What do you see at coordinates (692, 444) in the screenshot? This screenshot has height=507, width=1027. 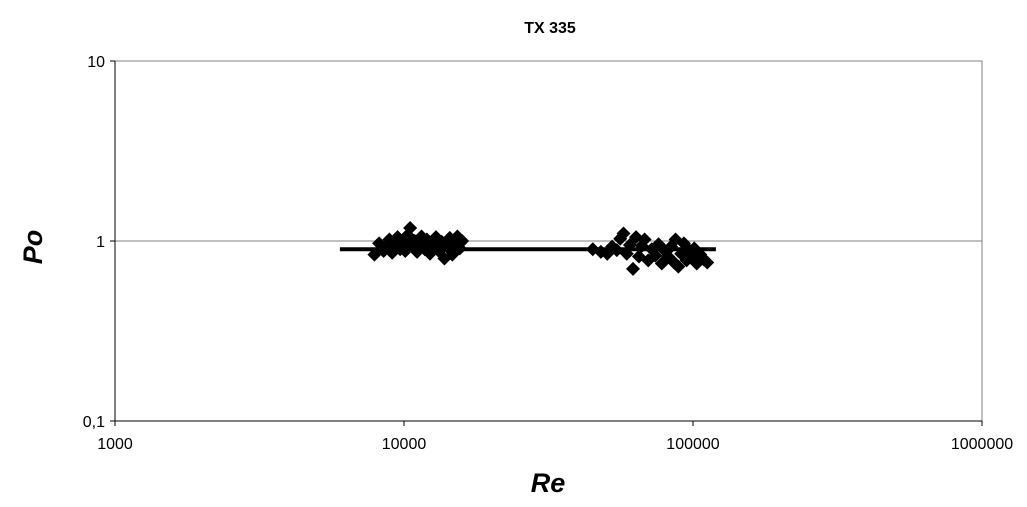 I see `x-tick-label: 100000` at bounding box center [692, 444].